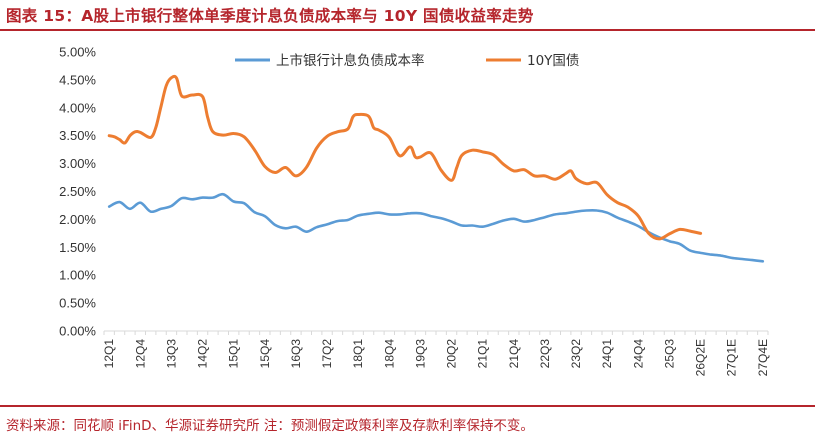  What do you see at coordinates (77, 303) in the screenshot?
I see `y-tick-label: 0.50%` at bounding box center [77, 303].